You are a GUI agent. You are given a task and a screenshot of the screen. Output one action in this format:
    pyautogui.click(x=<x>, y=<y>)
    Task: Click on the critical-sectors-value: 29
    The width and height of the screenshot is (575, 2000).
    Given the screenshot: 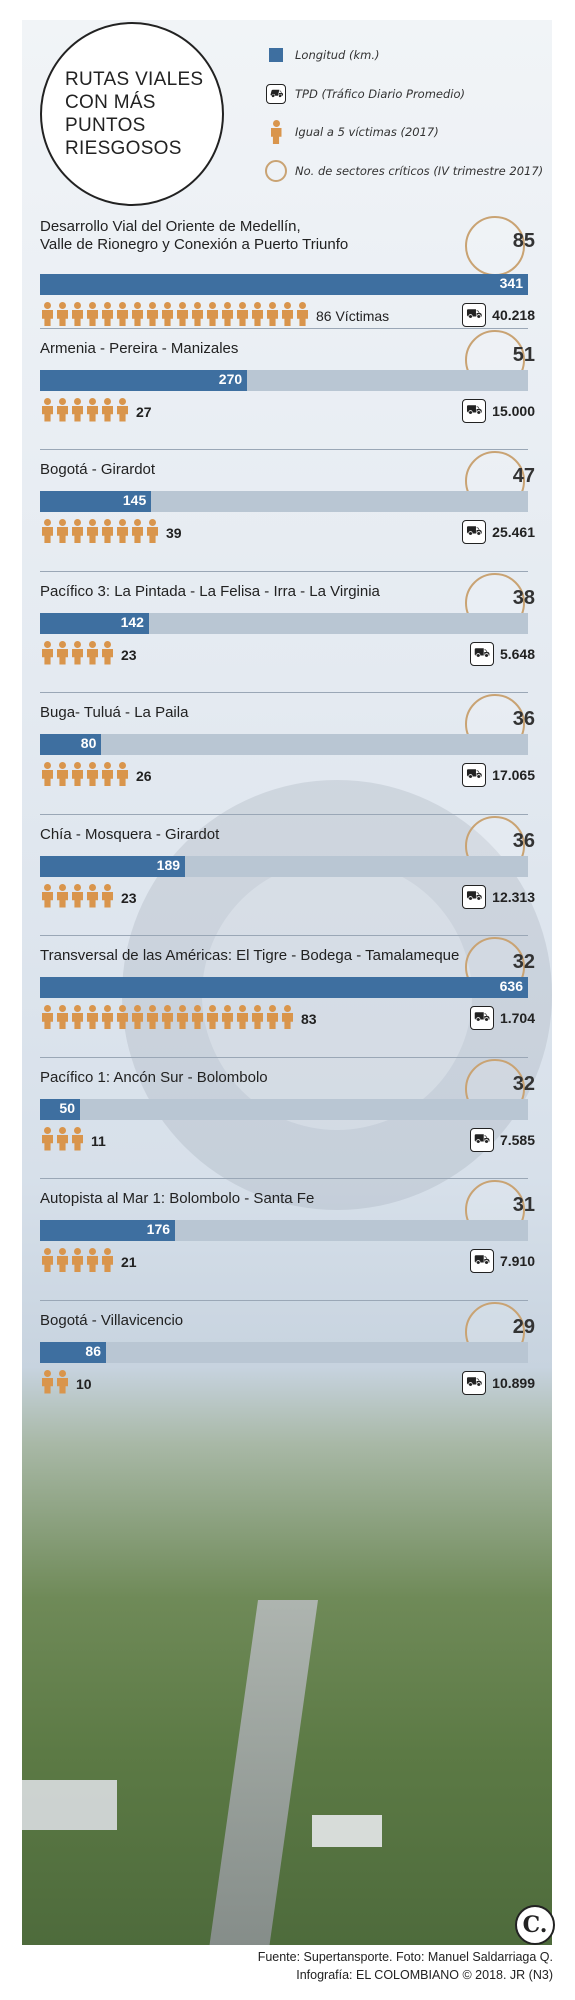 What is the action you would take?
    pyautogui.click(x=523, y=1326)
    